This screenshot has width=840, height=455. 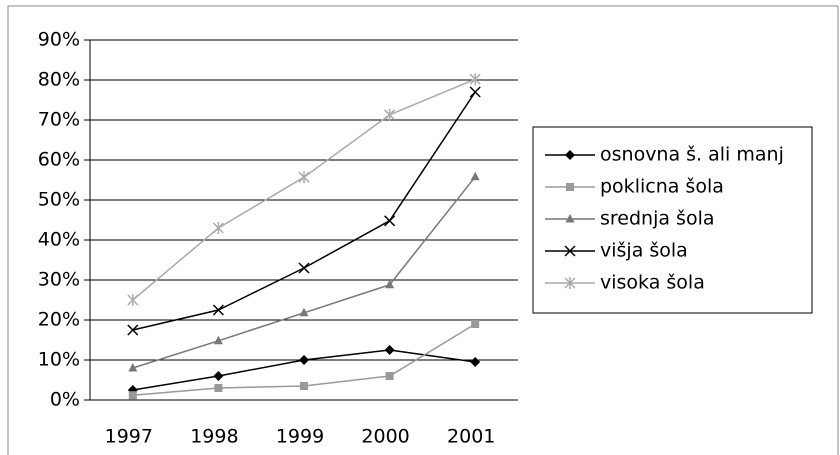 What do you see at coordinates (65, 400) in the screenshot?
I see `y-tick-label: 0%` at bounding box center [65, 400].